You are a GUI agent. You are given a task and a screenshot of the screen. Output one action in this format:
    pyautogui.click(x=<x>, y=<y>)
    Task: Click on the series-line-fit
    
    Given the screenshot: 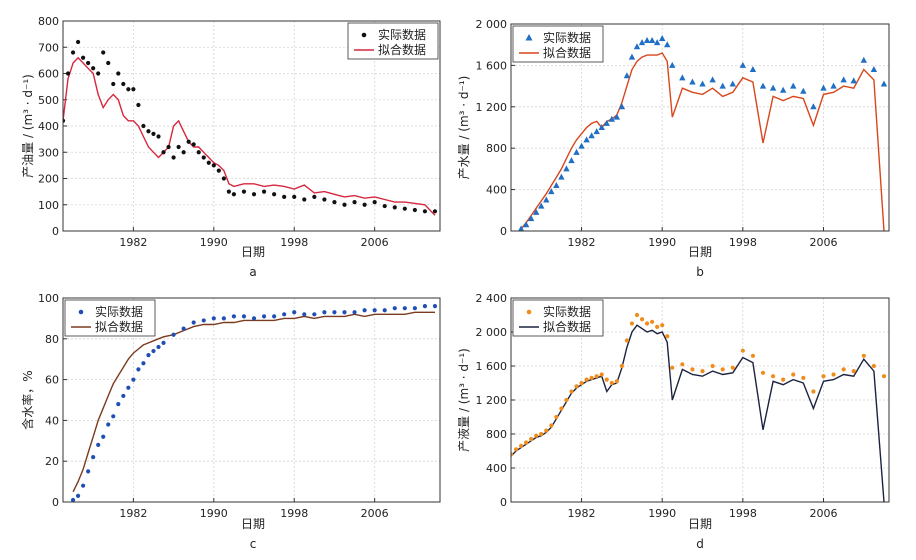 What is the action you would take?
    pyautogui.click(x=253, y=402)
    